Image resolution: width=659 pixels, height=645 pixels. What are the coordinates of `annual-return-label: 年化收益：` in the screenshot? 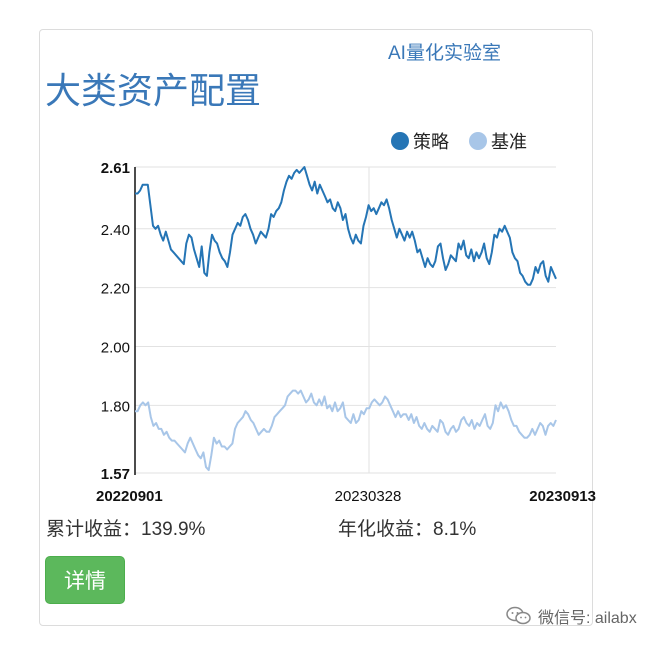 It's located at (386, 529).